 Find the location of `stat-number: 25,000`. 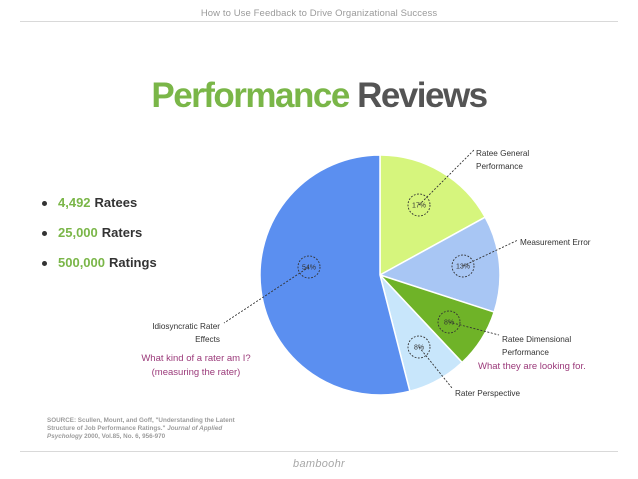

stat-number: 25,000 is located at coordinates (78, 232).